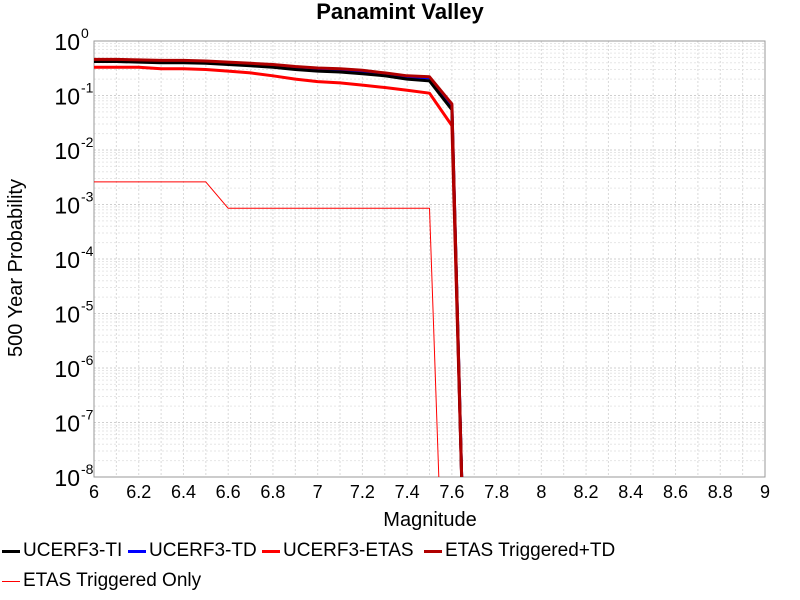 Image resolution: width=800 pixels, height=600 pixels. I want to click on legend-label-ucerf3-ti: UCERF3-TI, so click(73, 550).